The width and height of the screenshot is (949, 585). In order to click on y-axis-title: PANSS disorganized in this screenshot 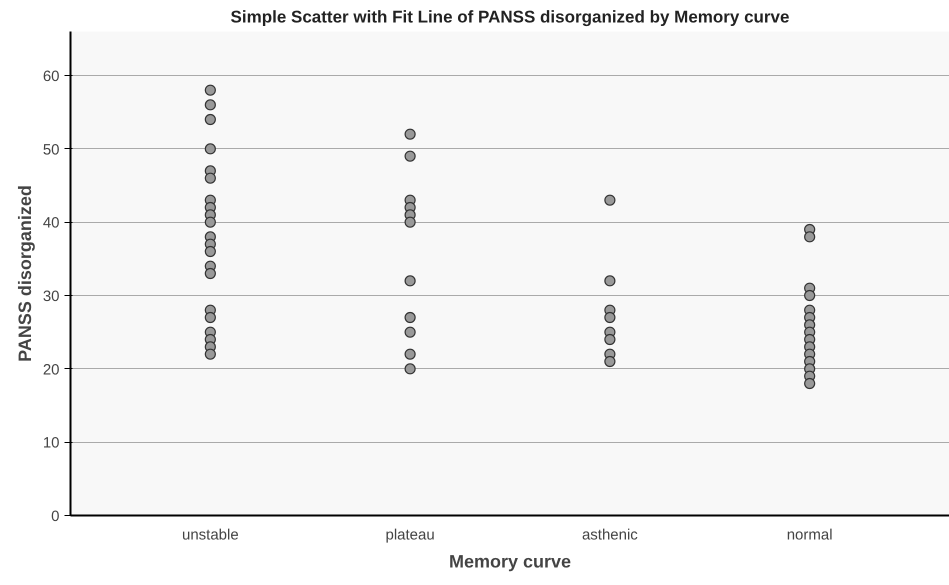, I will do `click(24, 273)`.